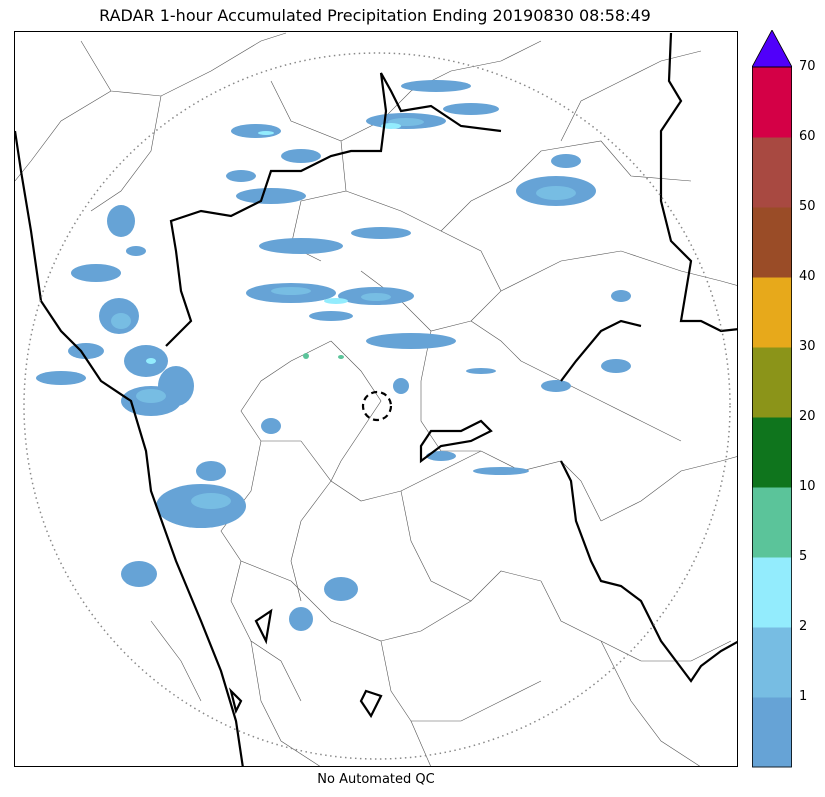  I want to click on colorbar-outline, so click(772, 417).